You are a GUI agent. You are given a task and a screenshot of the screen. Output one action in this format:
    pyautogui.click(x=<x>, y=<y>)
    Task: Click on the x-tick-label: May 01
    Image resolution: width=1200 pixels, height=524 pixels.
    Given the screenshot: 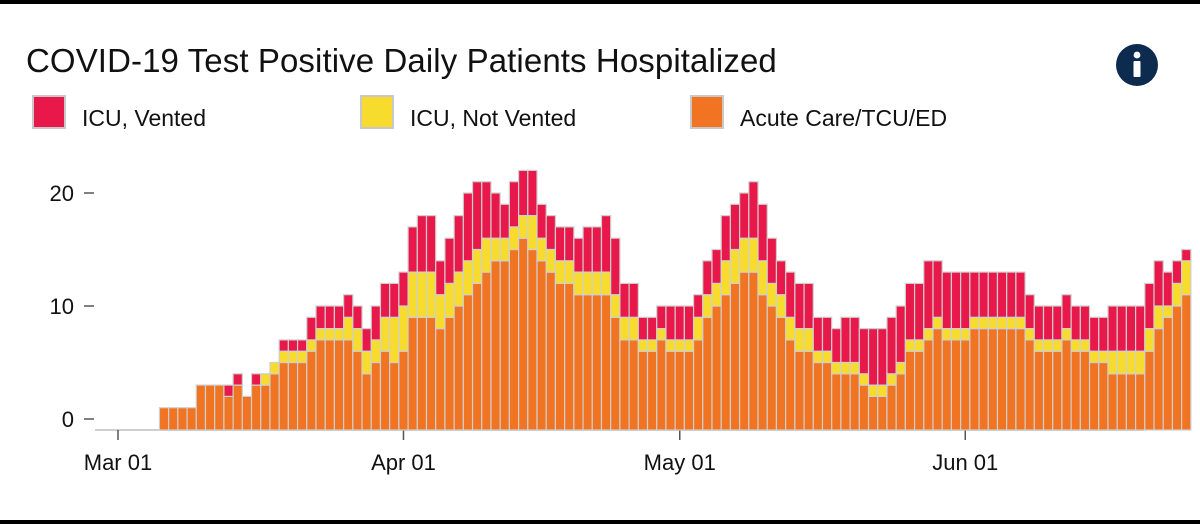 What is the action you would take?
    pyautogui.click(x=680, y=462)
    